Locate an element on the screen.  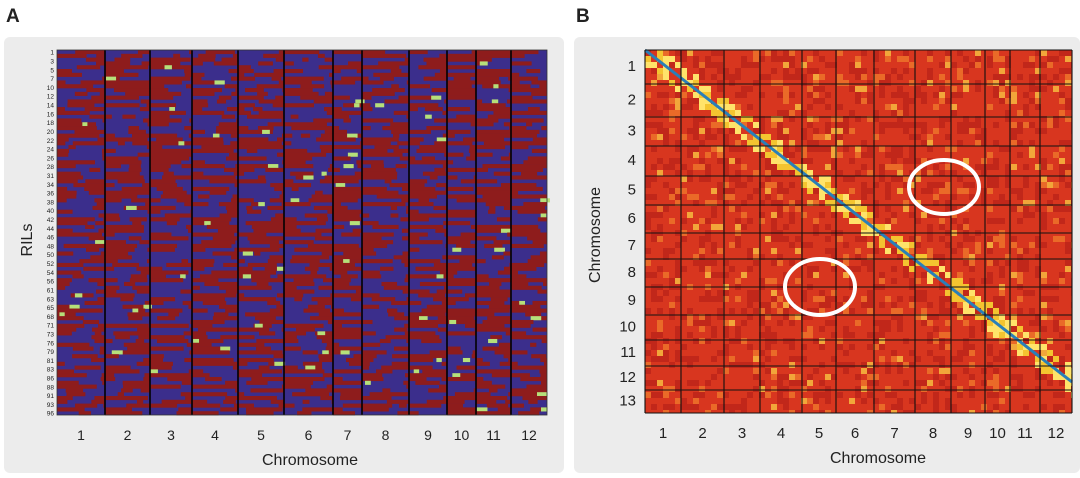
x-axis-label: Chromosome is located at coordinates (310, 460).